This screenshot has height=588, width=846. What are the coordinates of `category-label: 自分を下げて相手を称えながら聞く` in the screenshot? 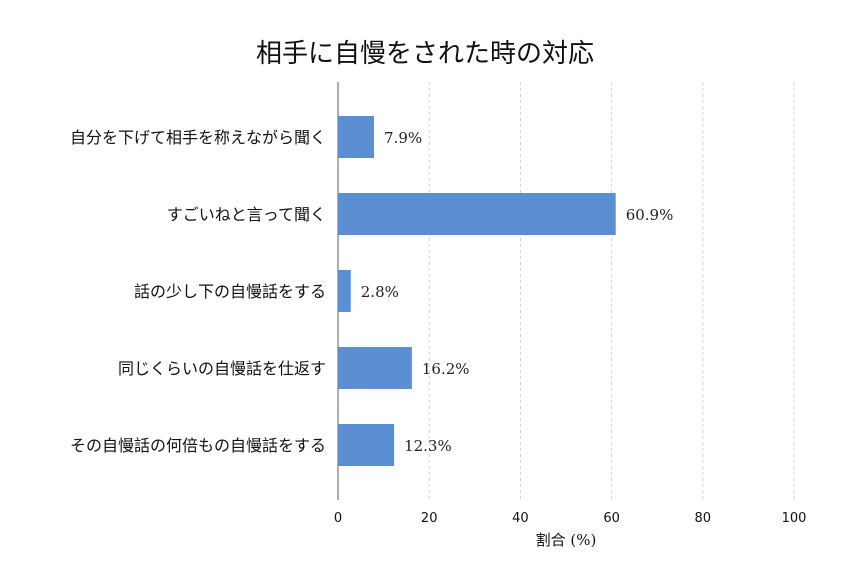 It's located at (198, 137).